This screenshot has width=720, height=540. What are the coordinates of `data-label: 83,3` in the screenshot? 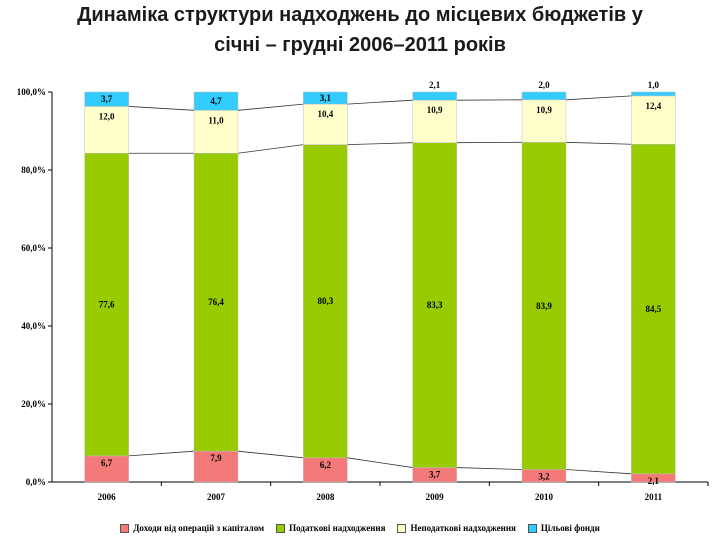 It's located at (435, 305).